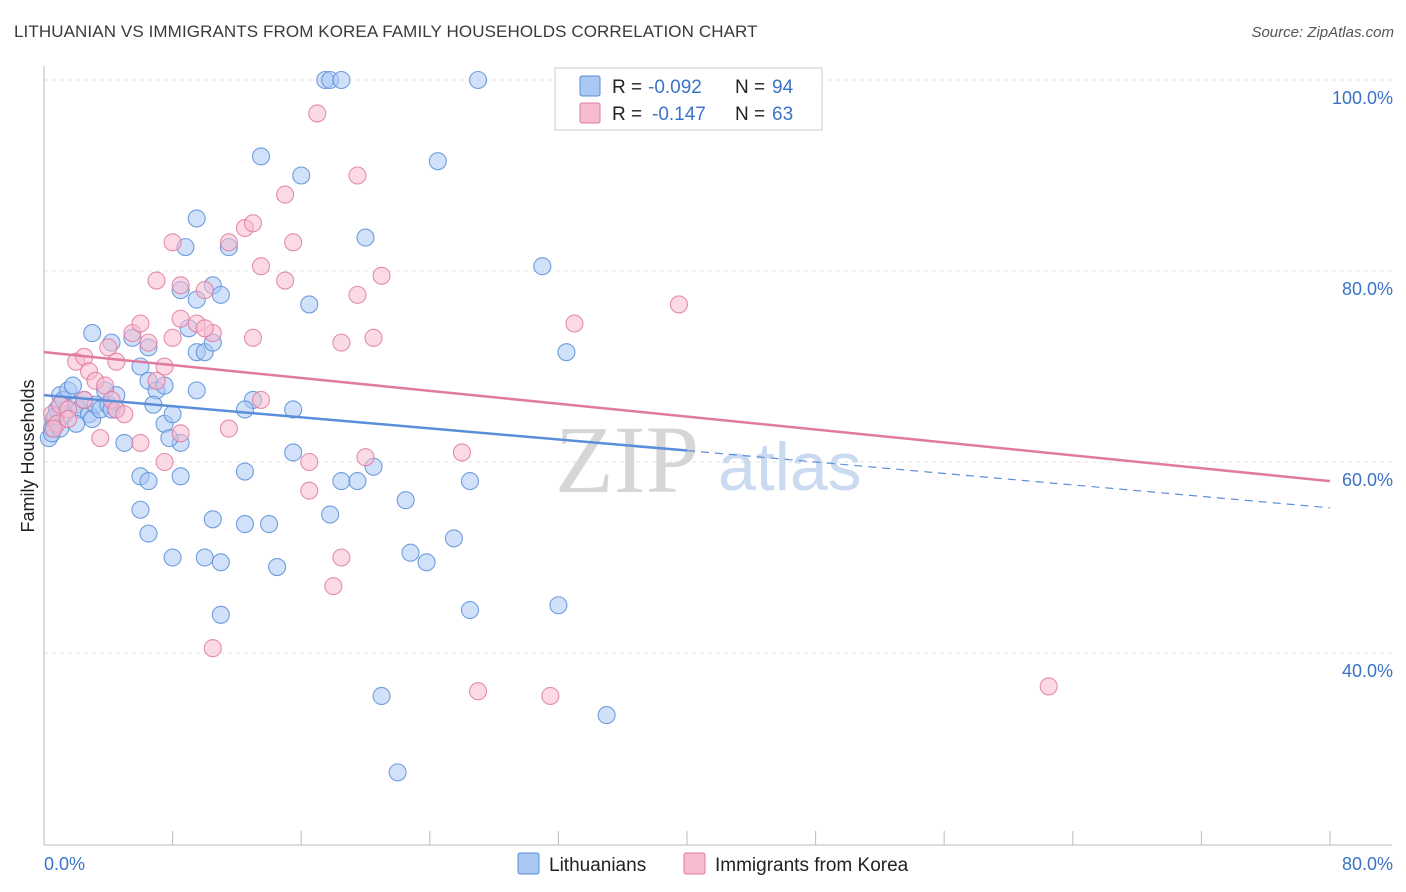 The width and height of the screenshot is (1406, 892). Describe the element at coordinates (783, 87) in the screenshot. I see `legend-n-value-lithuanians: 94` at that location.